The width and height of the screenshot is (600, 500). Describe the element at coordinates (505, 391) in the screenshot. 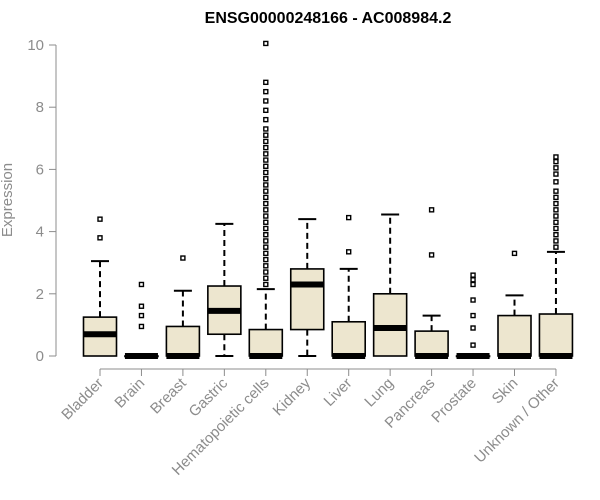

I see `x-tick-label-skin: Skin` at that location.